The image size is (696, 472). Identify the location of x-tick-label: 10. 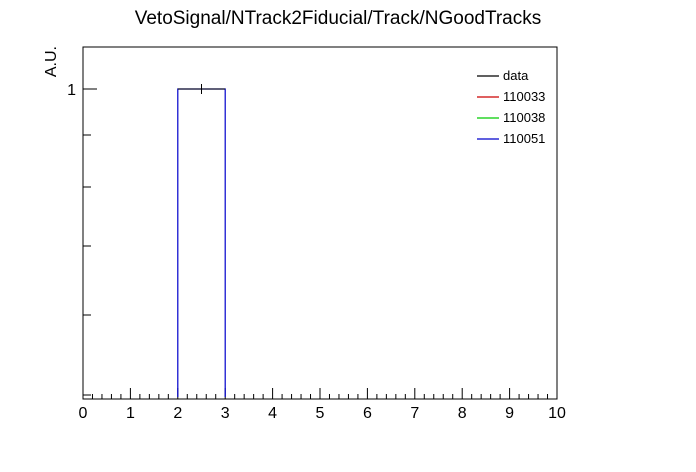
(557, 413).